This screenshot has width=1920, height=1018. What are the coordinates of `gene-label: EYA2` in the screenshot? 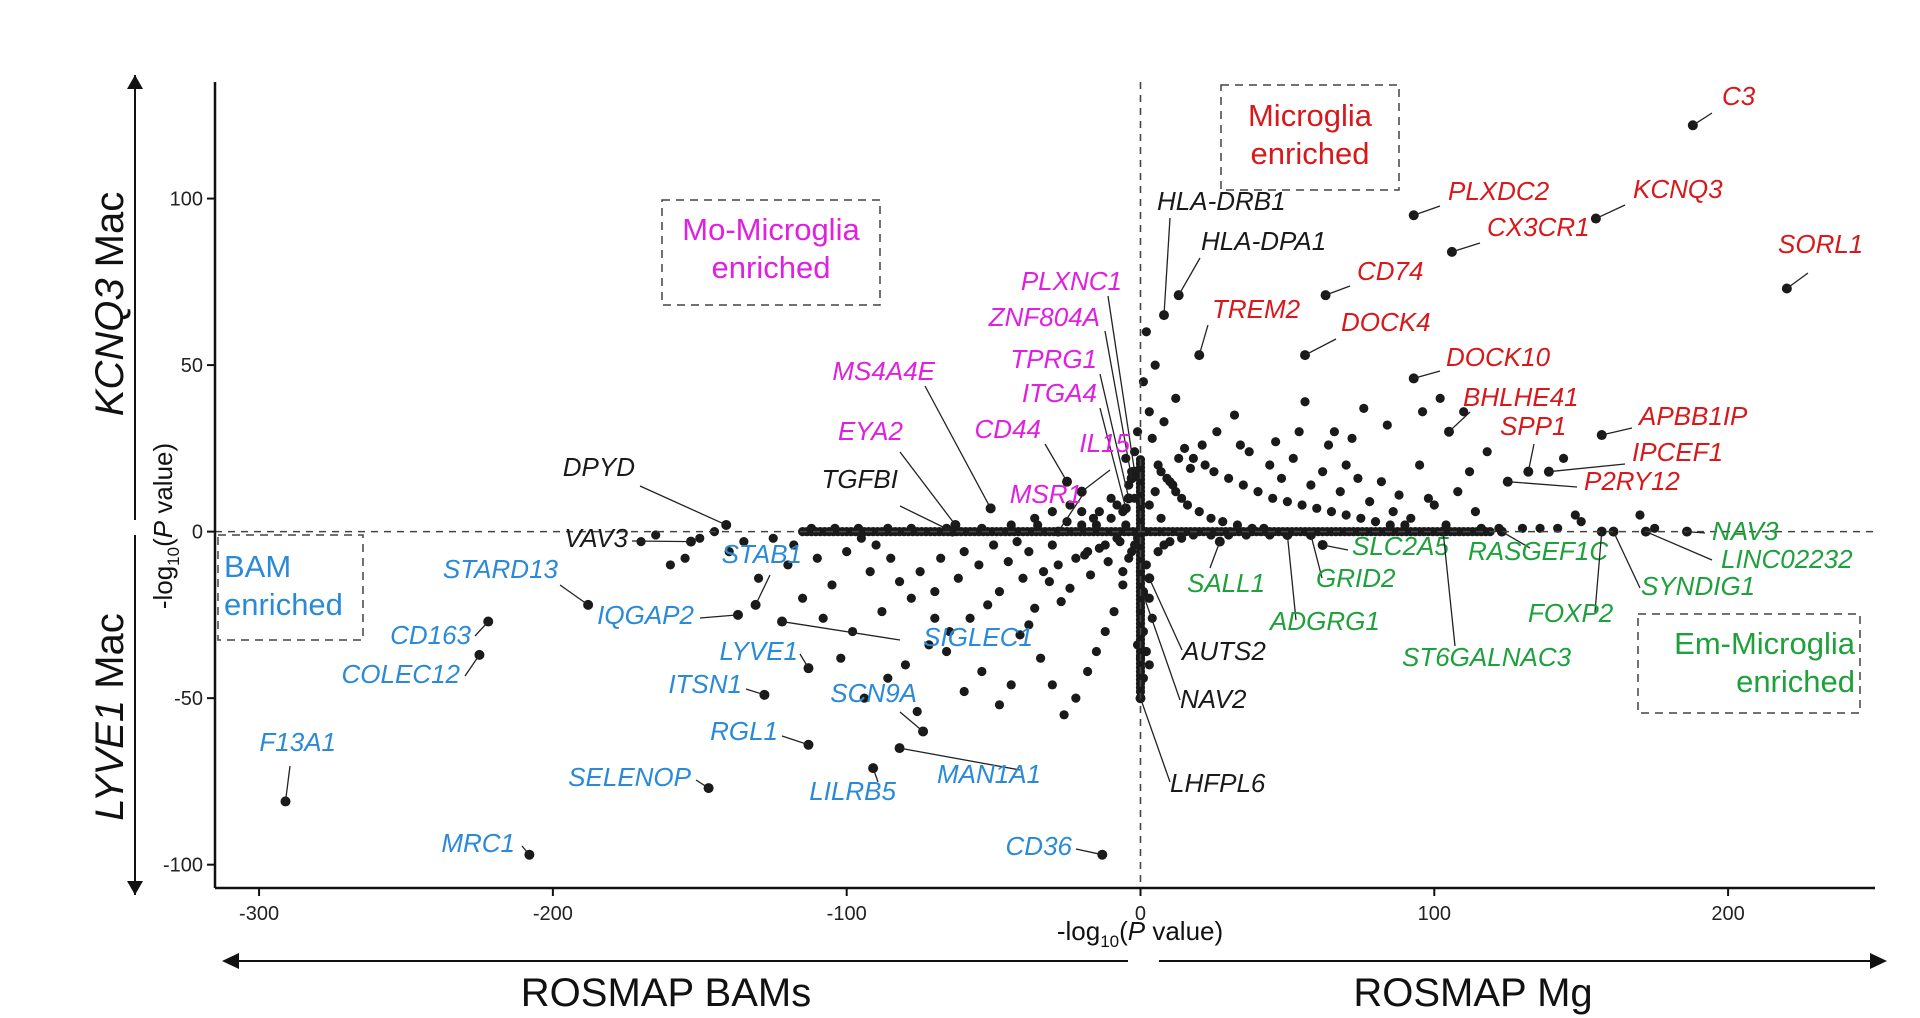 It's located at (871, 431).